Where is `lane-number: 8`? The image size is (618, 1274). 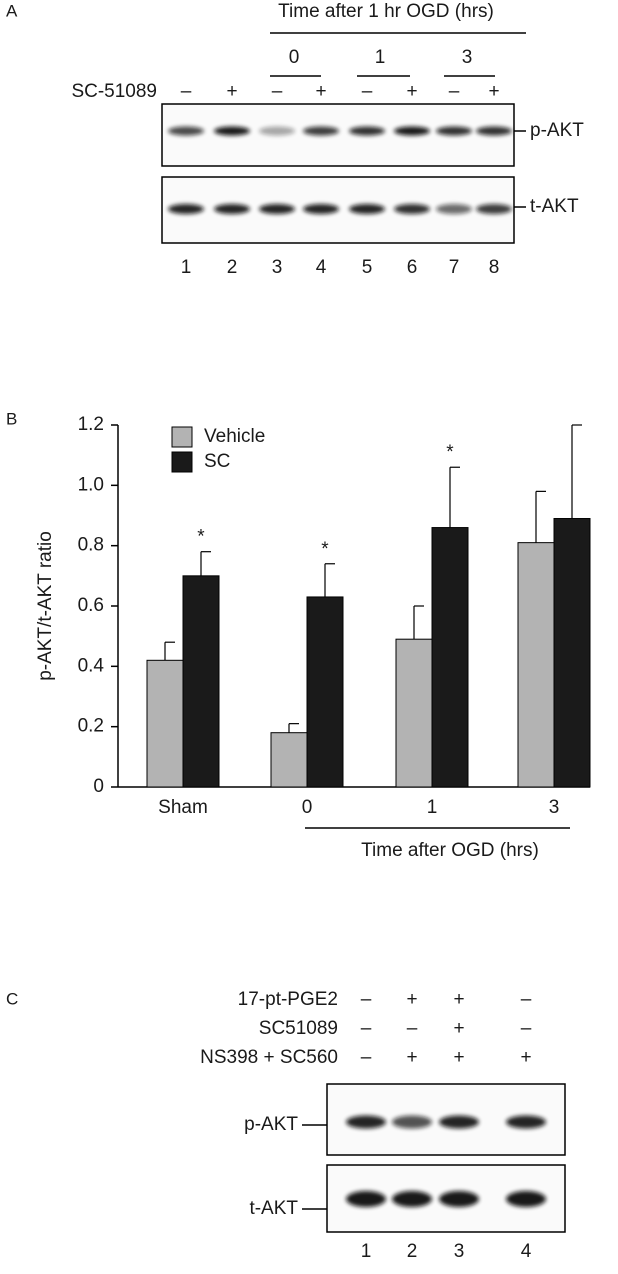
lane-number: 8 is located at coordinates (494, 267).